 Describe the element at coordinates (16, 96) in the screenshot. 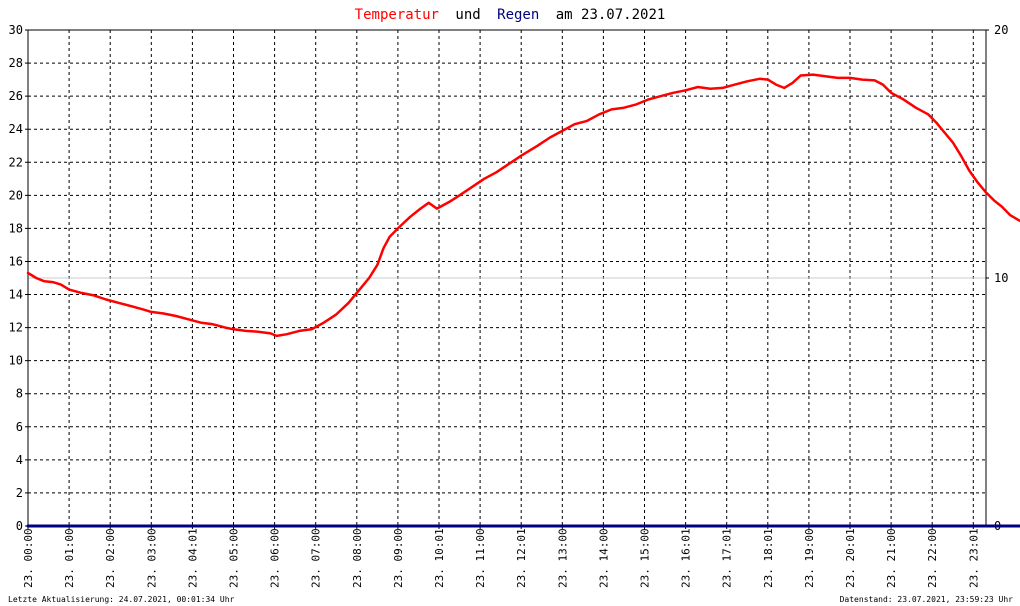

I see `y-left-tick-label: 26` at that location.